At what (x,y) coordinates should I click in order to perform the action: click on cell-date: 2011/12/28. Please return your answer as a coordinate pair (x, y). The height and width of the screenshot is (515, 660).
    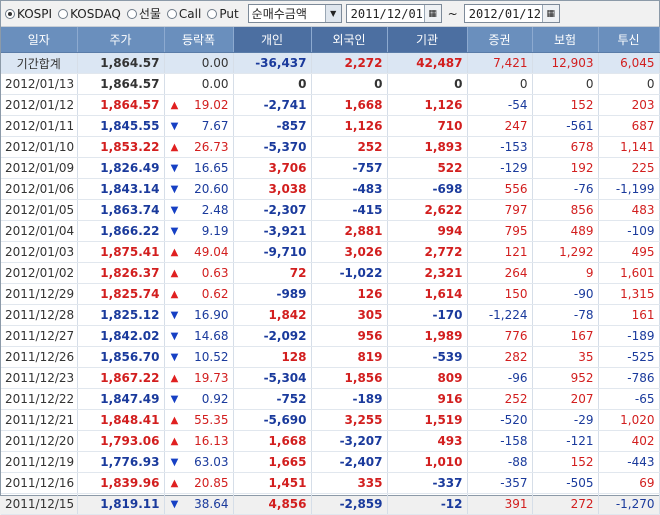
    Looking at the image, I should click on (39, 315).